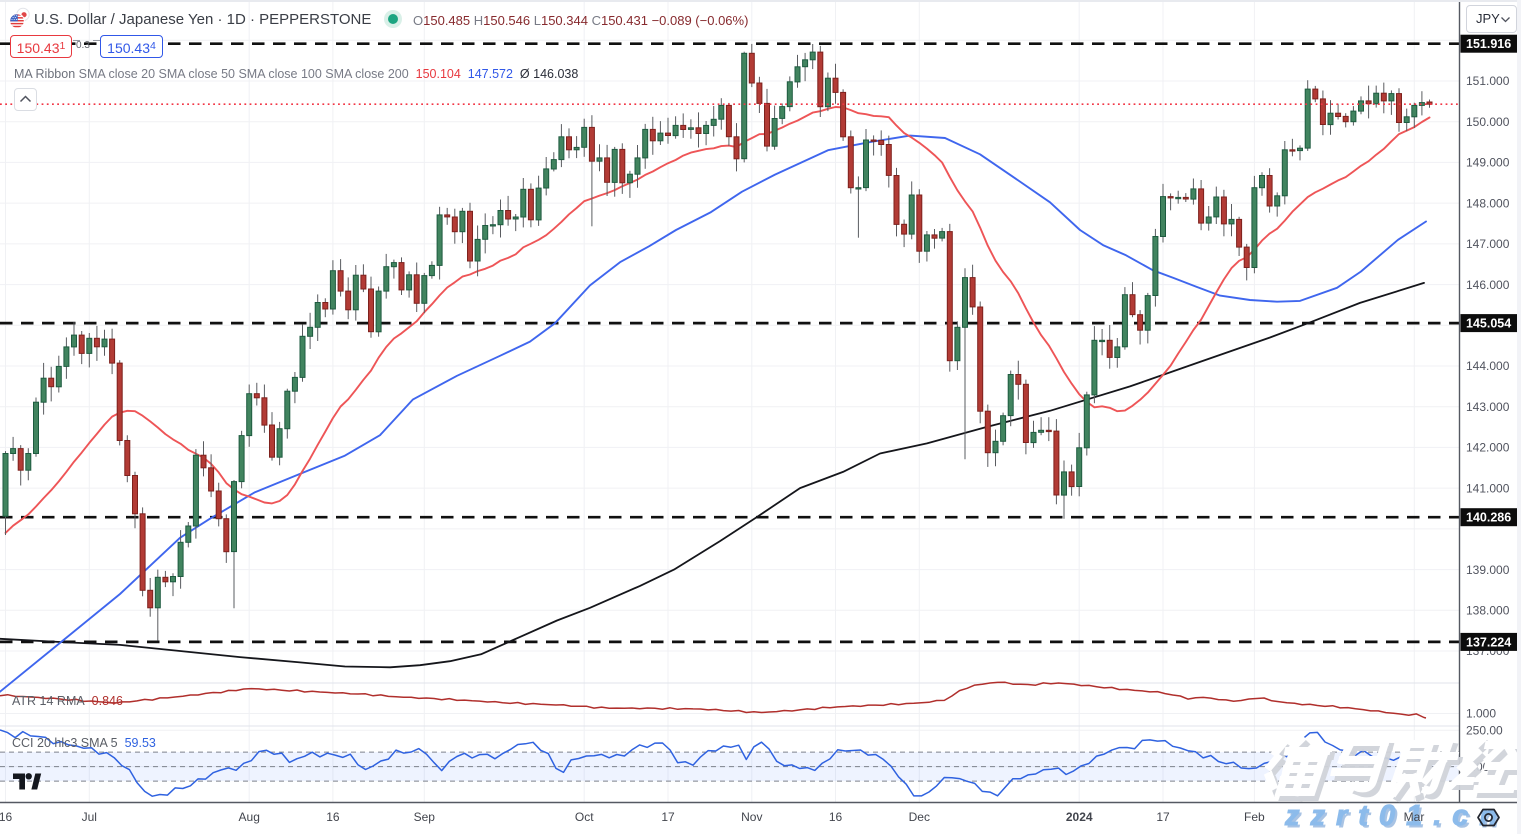  I want to click on svg-text: 142.000, so click(1488, 448).